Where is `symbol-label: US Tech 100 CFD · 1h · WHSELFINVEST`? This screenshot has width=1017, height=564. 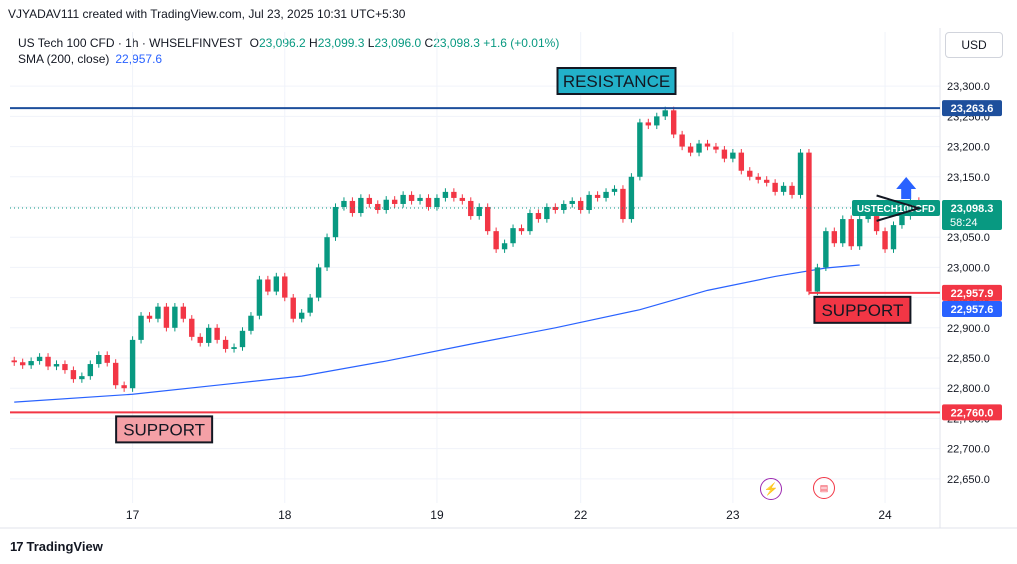
symbol-label: US Tech 100 CFD · 1h · WHSELFINVEST is located at coordinates (130, 43).